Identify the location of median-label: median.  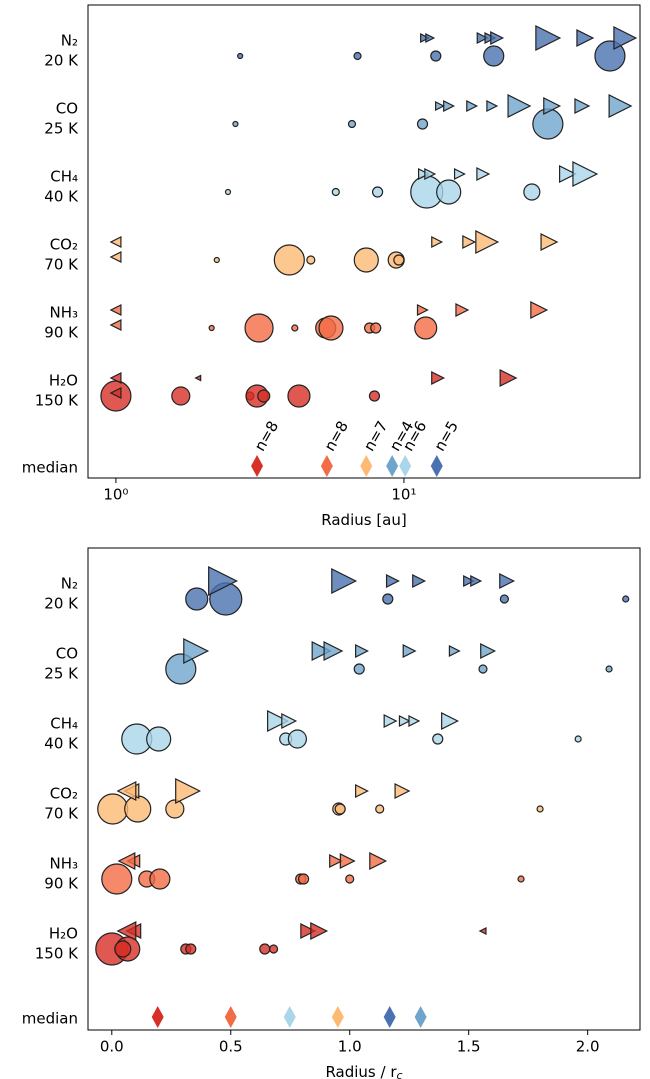
(50, 468).